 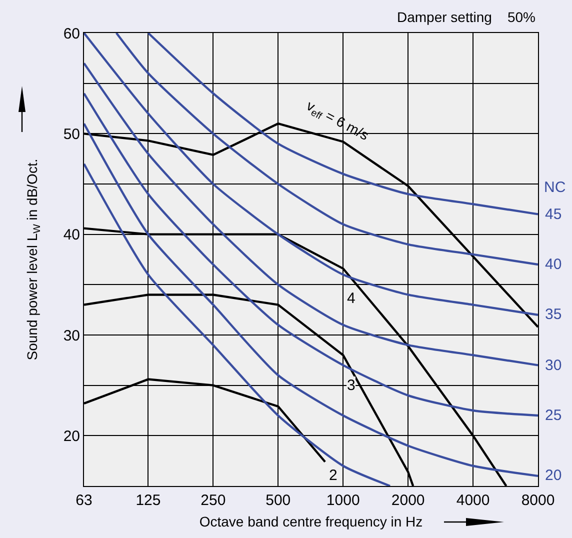 What do you see at coordinates (351, 385) in the screenshot?
I see `series-label: 3` at bounding box center [351, 385].